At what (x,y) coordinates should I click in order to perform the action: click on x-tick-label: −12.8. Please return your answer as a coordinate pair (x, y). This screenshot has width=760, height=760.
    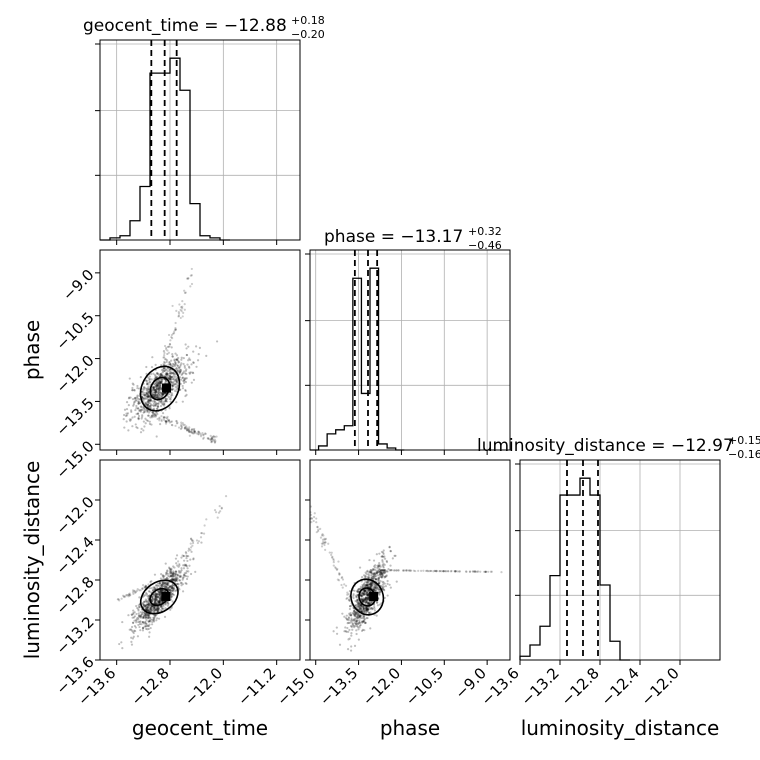
    Looking at the image, I should click on (150, 686).